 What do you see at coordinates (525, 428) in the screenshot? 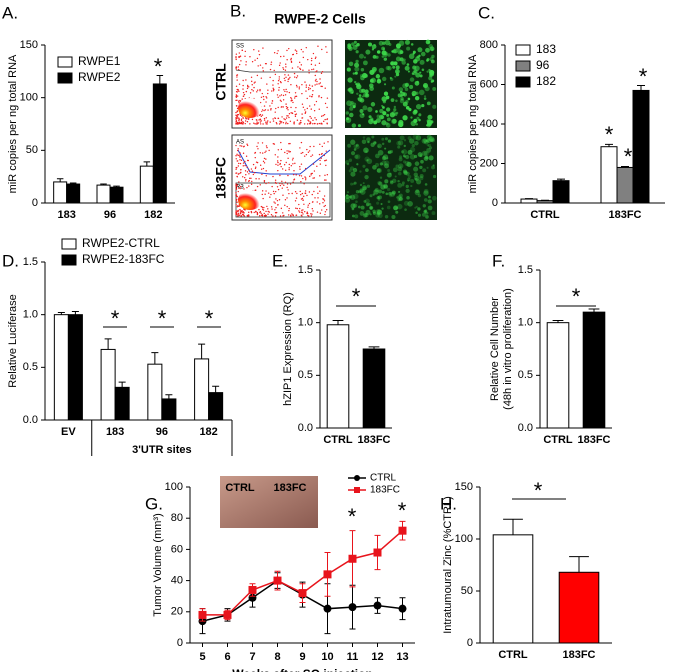
I see `y-tick-label: 0.0` at bounding box center [525, 428].